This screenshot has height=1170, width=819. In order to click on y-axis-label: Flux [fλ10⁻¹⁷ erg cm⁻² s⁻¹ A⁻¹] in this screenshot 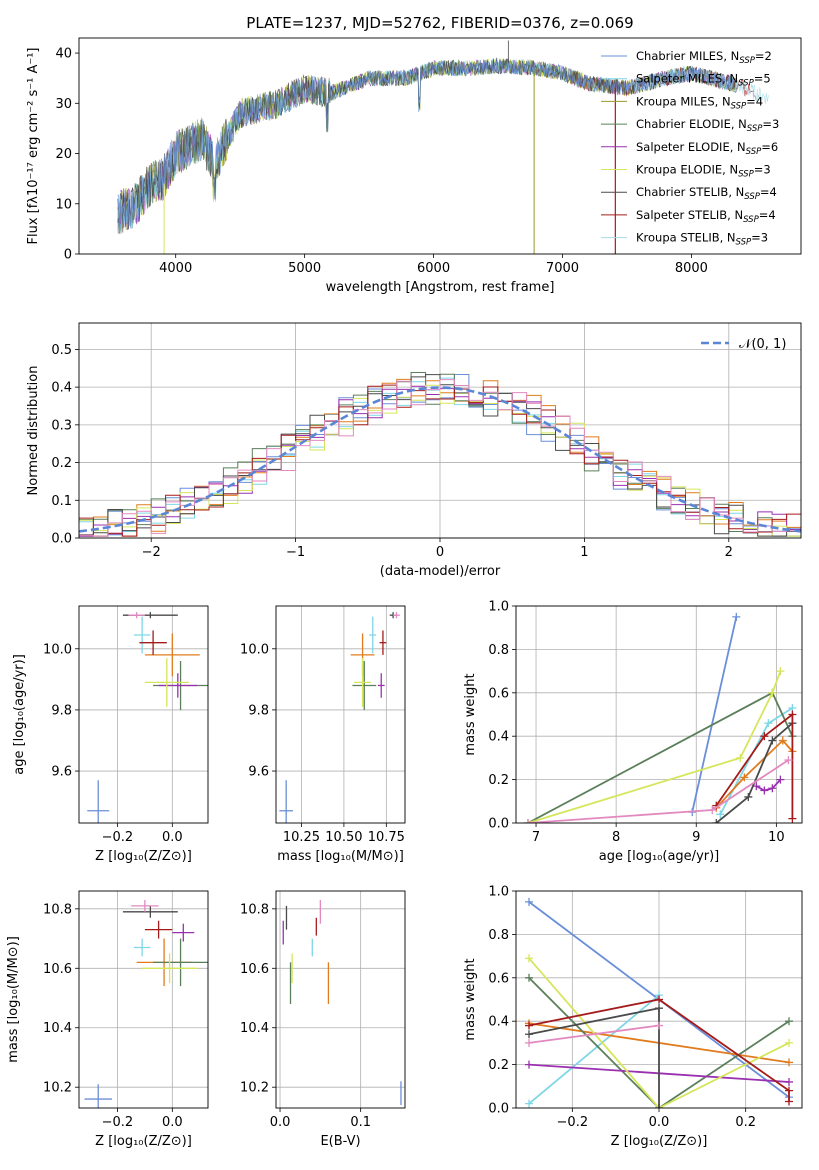, I will do `click(33, 146)`.